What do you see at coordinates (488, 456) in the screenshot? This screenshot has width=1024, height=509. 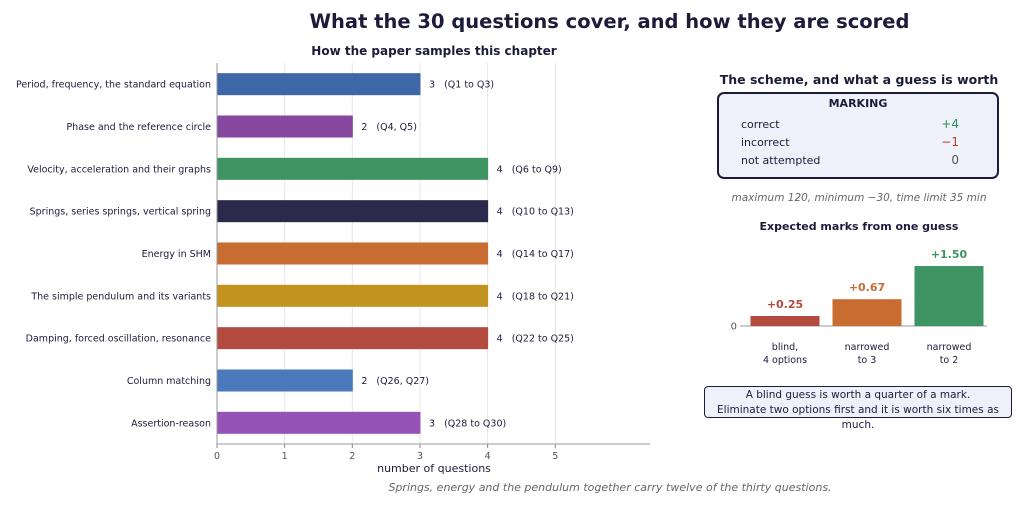 I see `x-tick-label: 4` at bounding box center [488, 456].